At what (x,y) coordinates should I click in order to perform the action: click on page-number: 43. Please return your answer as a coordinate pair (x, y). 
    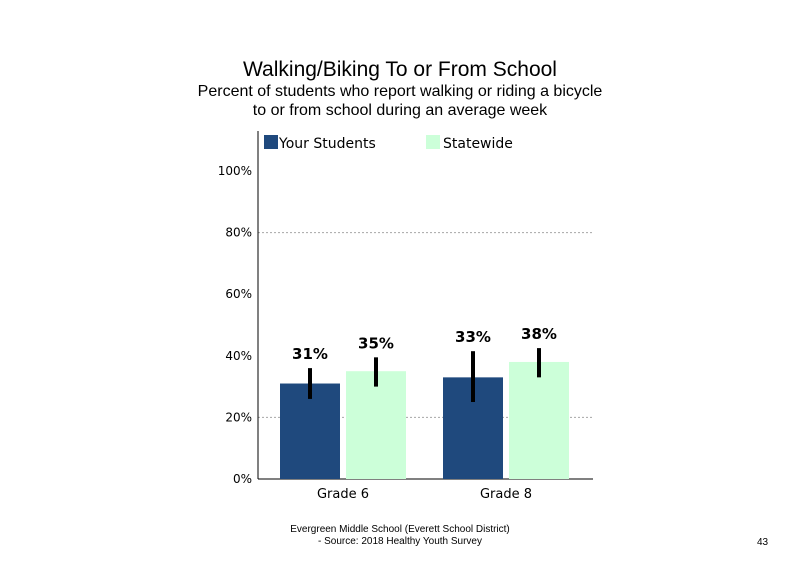
    Looking at the image, I should click on (763, 542).